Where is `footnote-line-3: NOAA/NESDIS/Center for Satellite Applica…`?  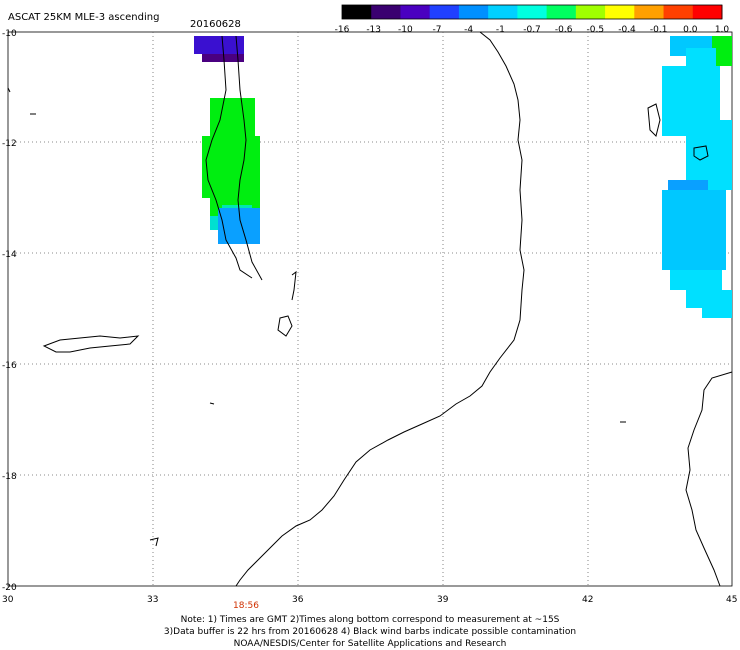
footnote-line-3: NOAA/NESDIS/Center for Satellite Applica… is located at coordinates (370, 644).